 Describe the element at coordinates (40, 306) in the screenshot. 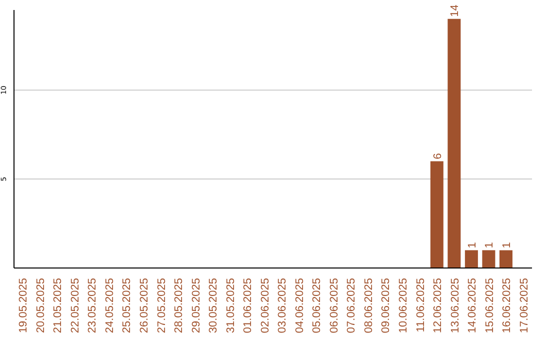

I see `x-tick-label: 20.05.2025` at that location.